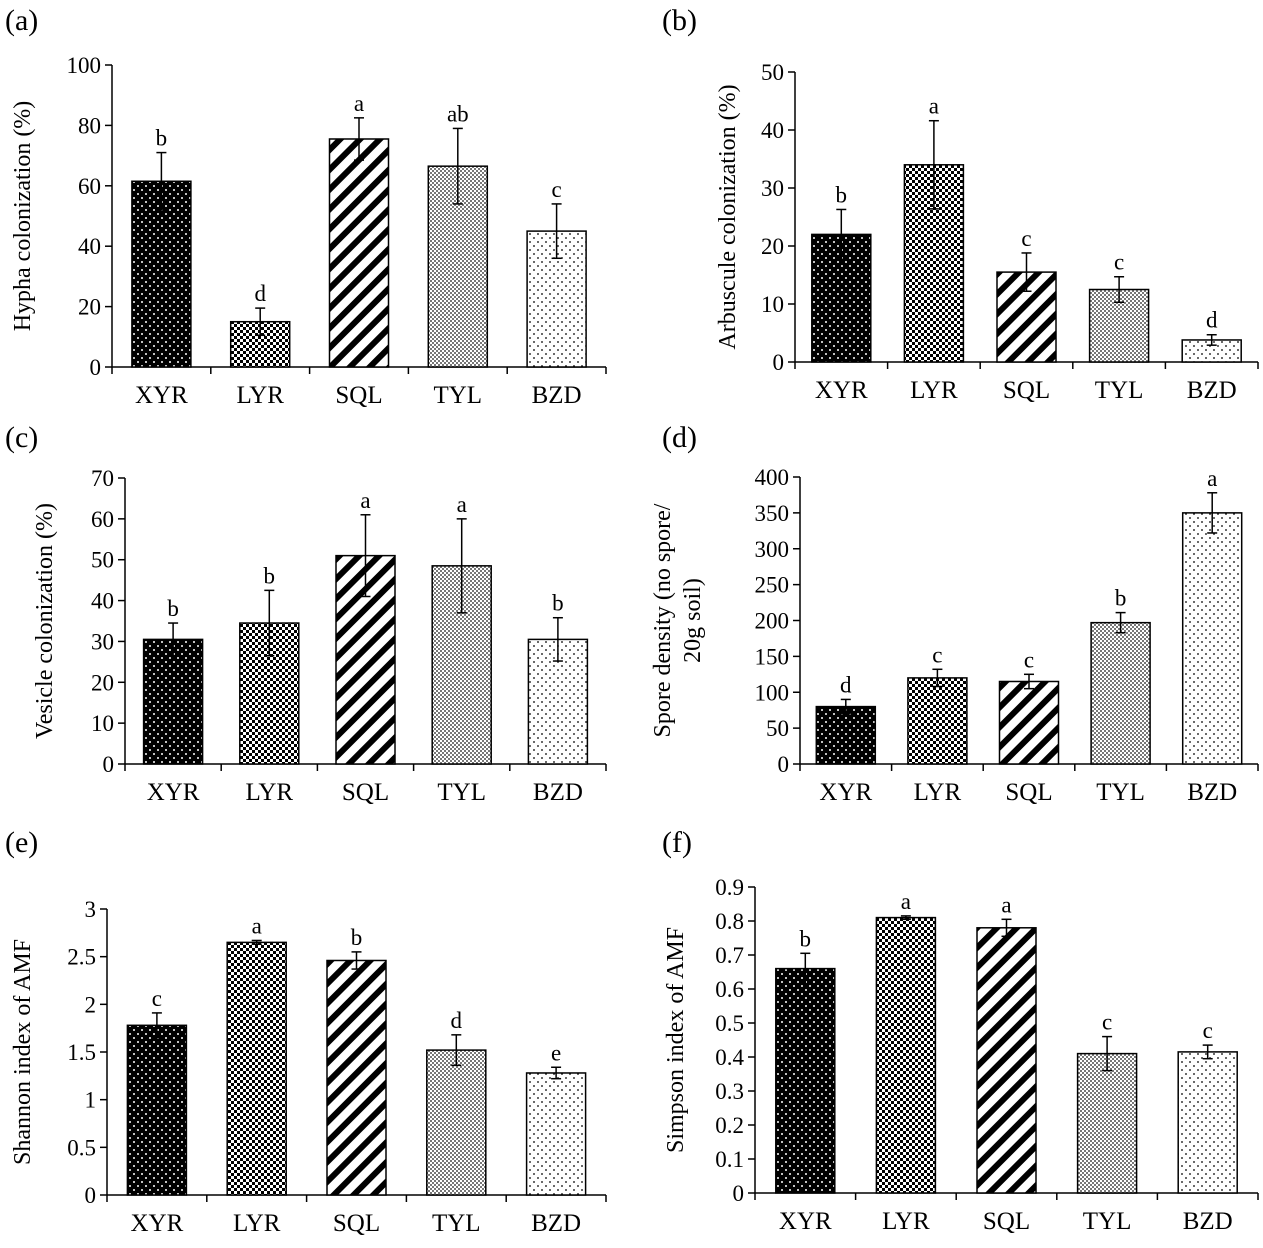 This screenshot has width=1263, height=1248. Describe the element at coordinates (772, 621) in the screenshot. I see `y-tick-label: 200` at that location.